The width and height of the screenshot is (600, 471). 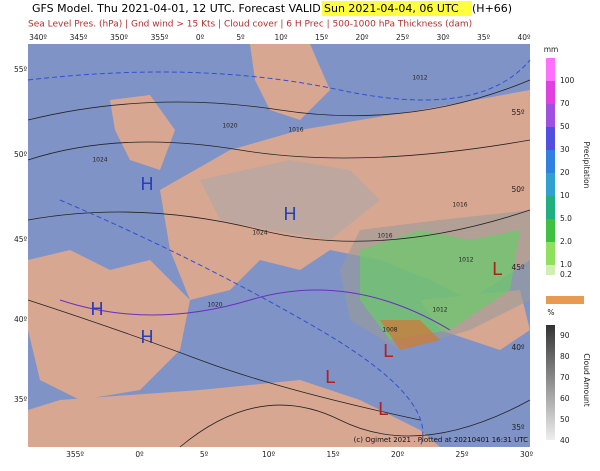 What do you see at coordinates (234, 413) in the screenshot?
I see `north-africa` at bounding box center [234, 413].